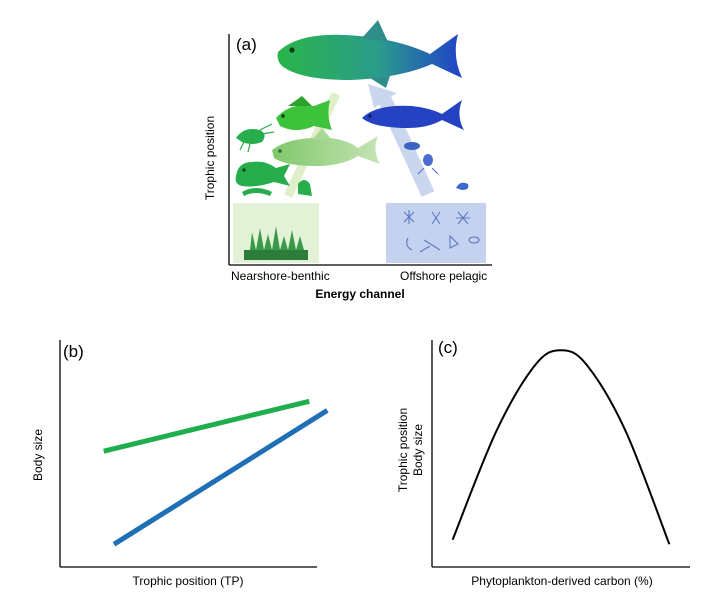 This screenshot has width=720, height=600. I want to click on panel-a-xlabel: Energy channel, so click(359, 294).